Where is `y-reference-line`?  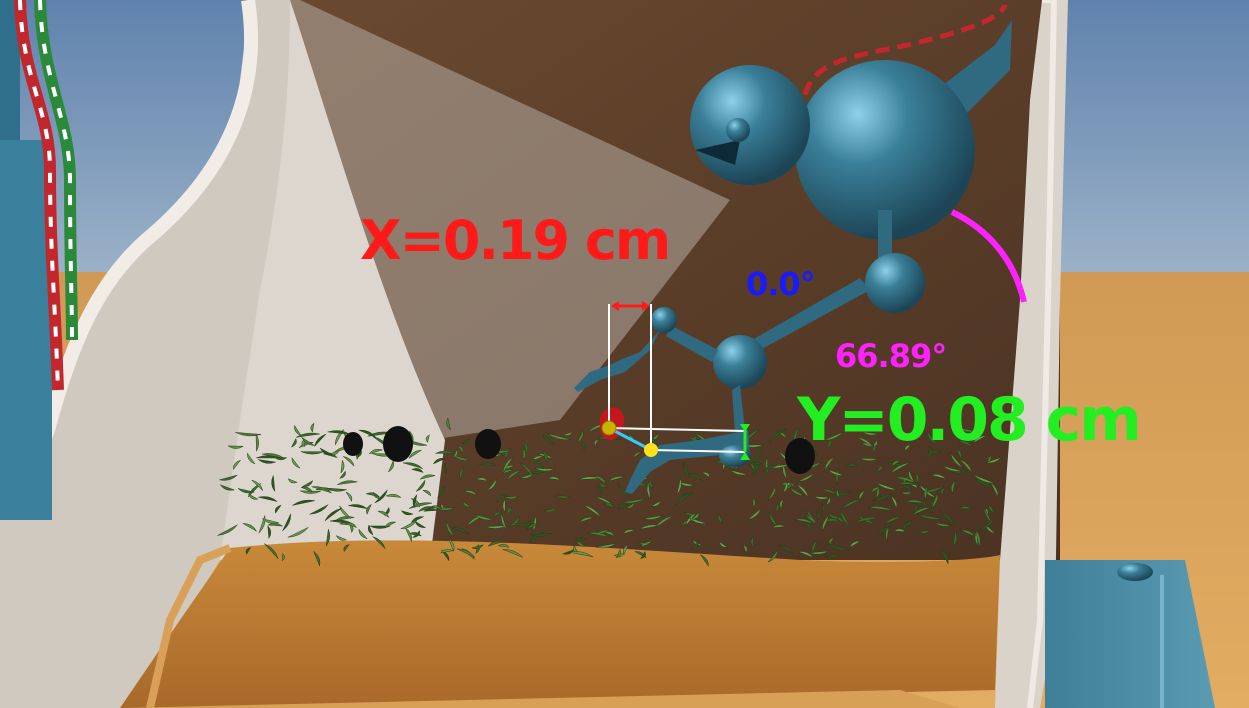
y-reference-line is located at coordinates (677, 429).